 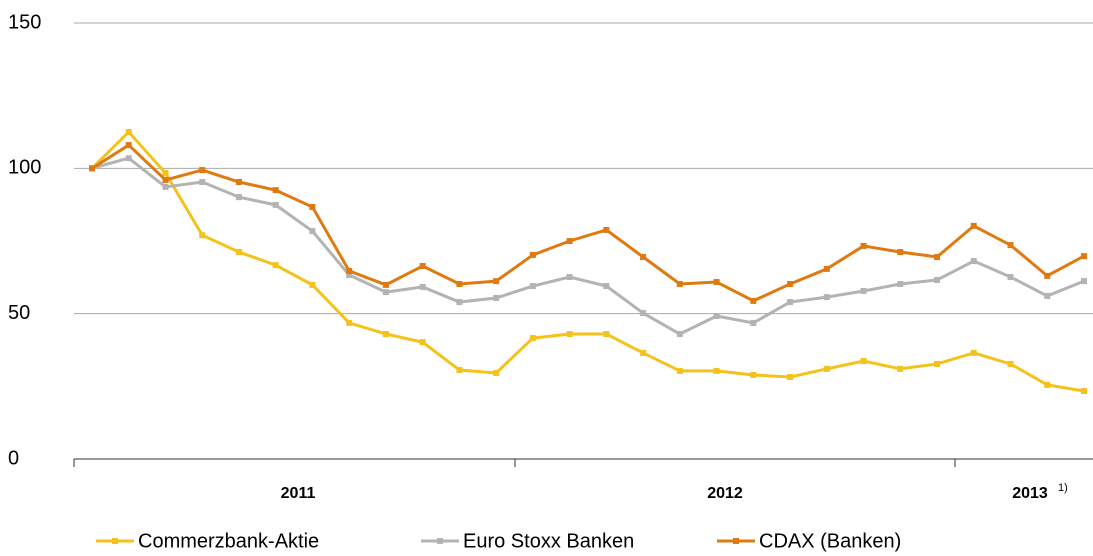 What do you see at coordinates (725, 493) in the screenshot?
I see `x-group-label: 2012` at bounding box center [725, 493].